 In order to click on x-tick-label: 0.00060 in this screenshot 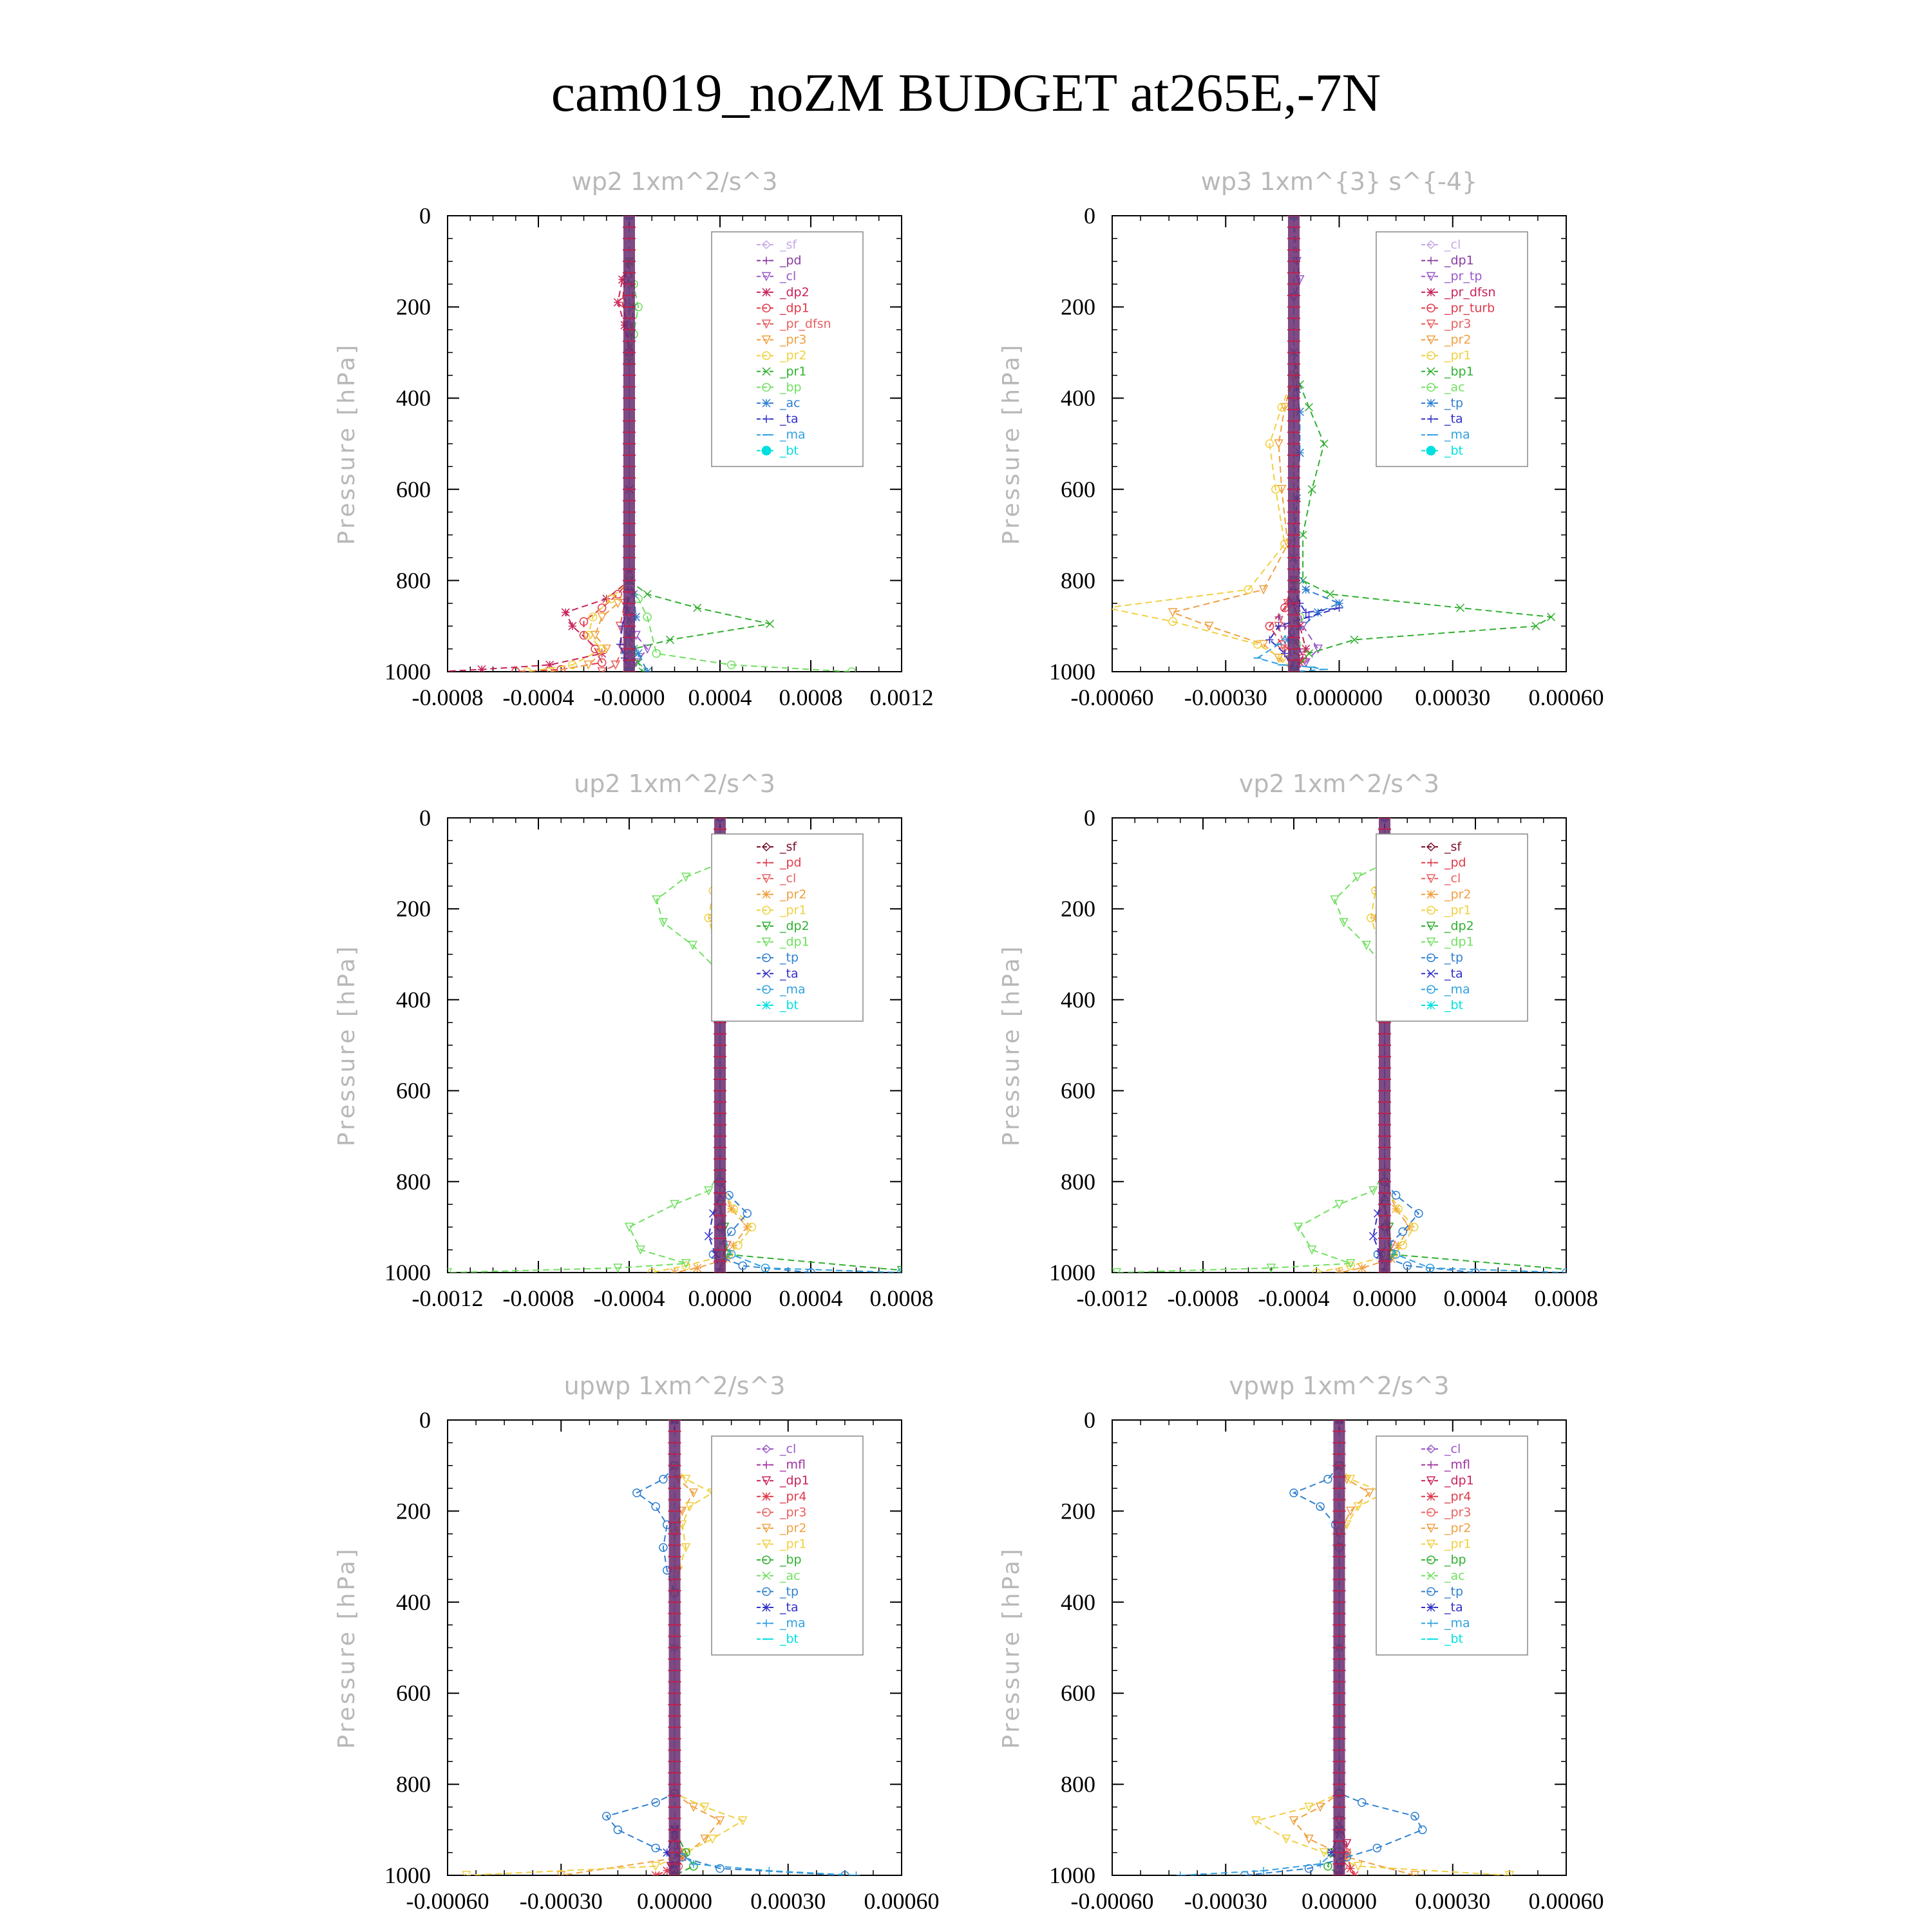, I will do `click(1566, 697)`.